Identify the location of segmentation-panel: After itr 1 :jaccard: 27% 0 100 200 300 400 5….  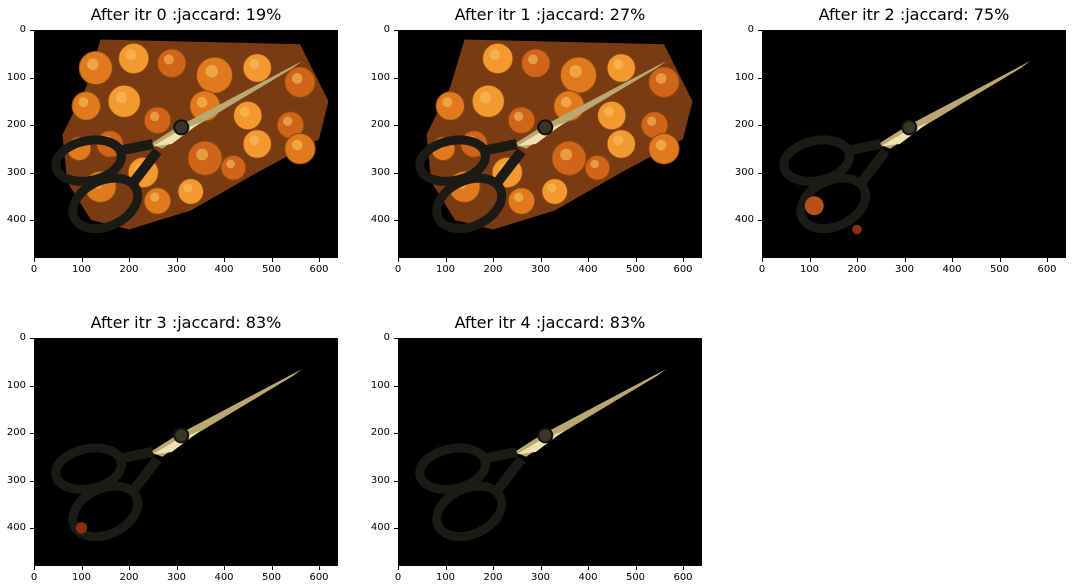
(536, 141).